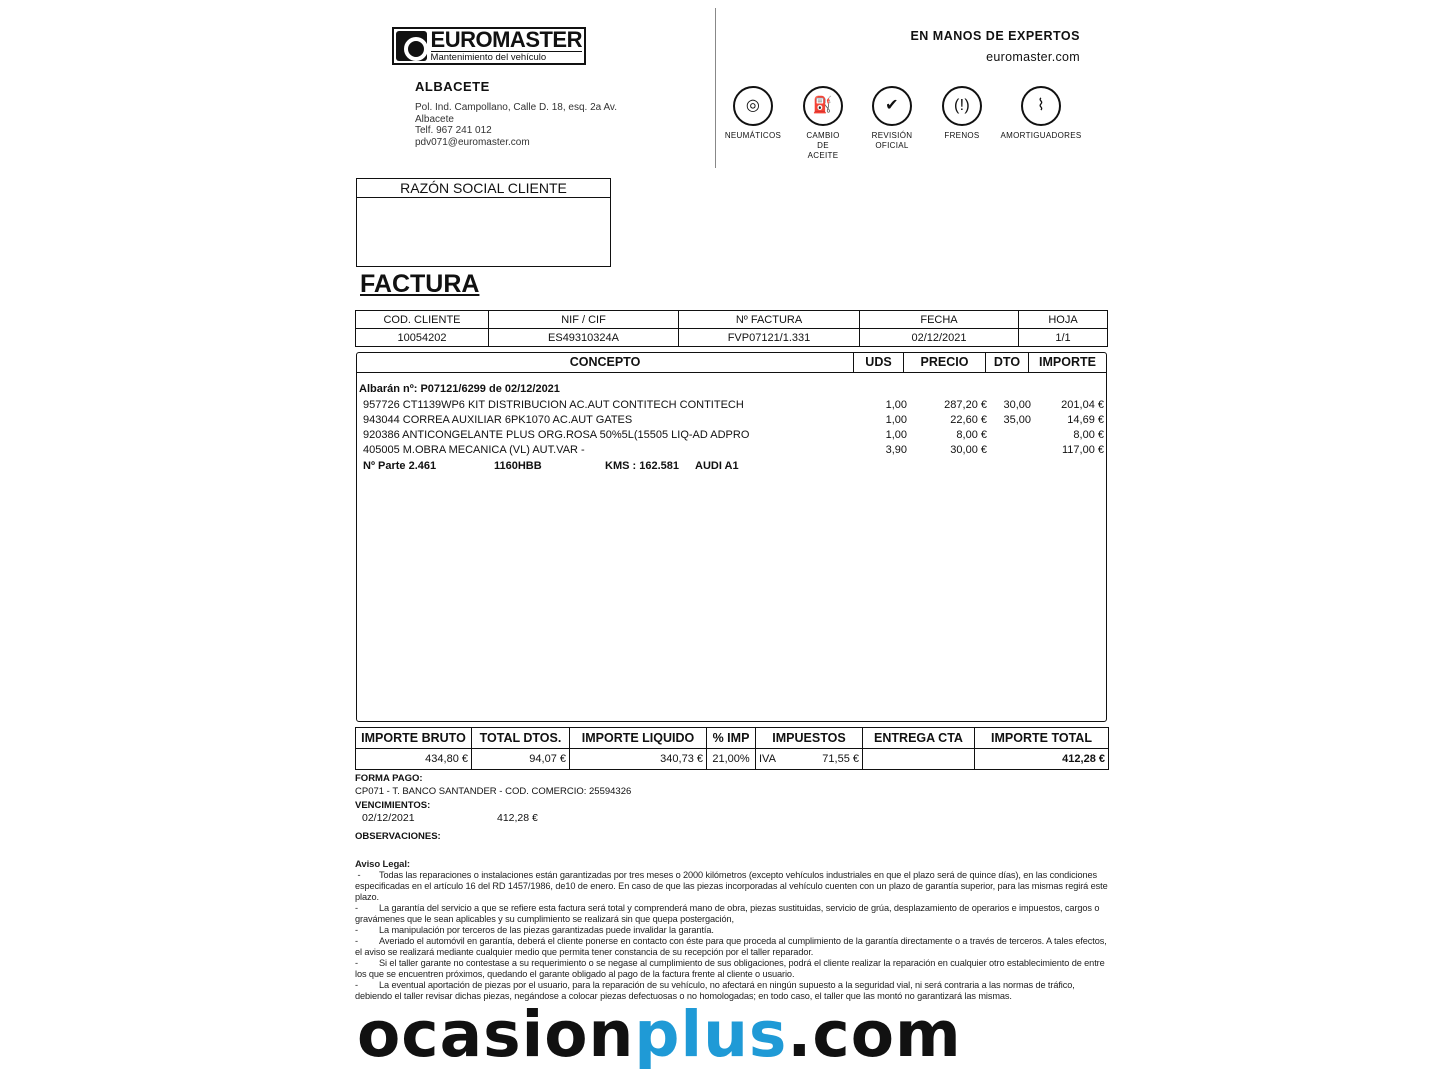 Image resolution: width=1440 pixels, height=1080 pixels. Describe the element at coordinates (939, 337) in the screenshot. I see `invoice-date: 02/12/2021` at that location.